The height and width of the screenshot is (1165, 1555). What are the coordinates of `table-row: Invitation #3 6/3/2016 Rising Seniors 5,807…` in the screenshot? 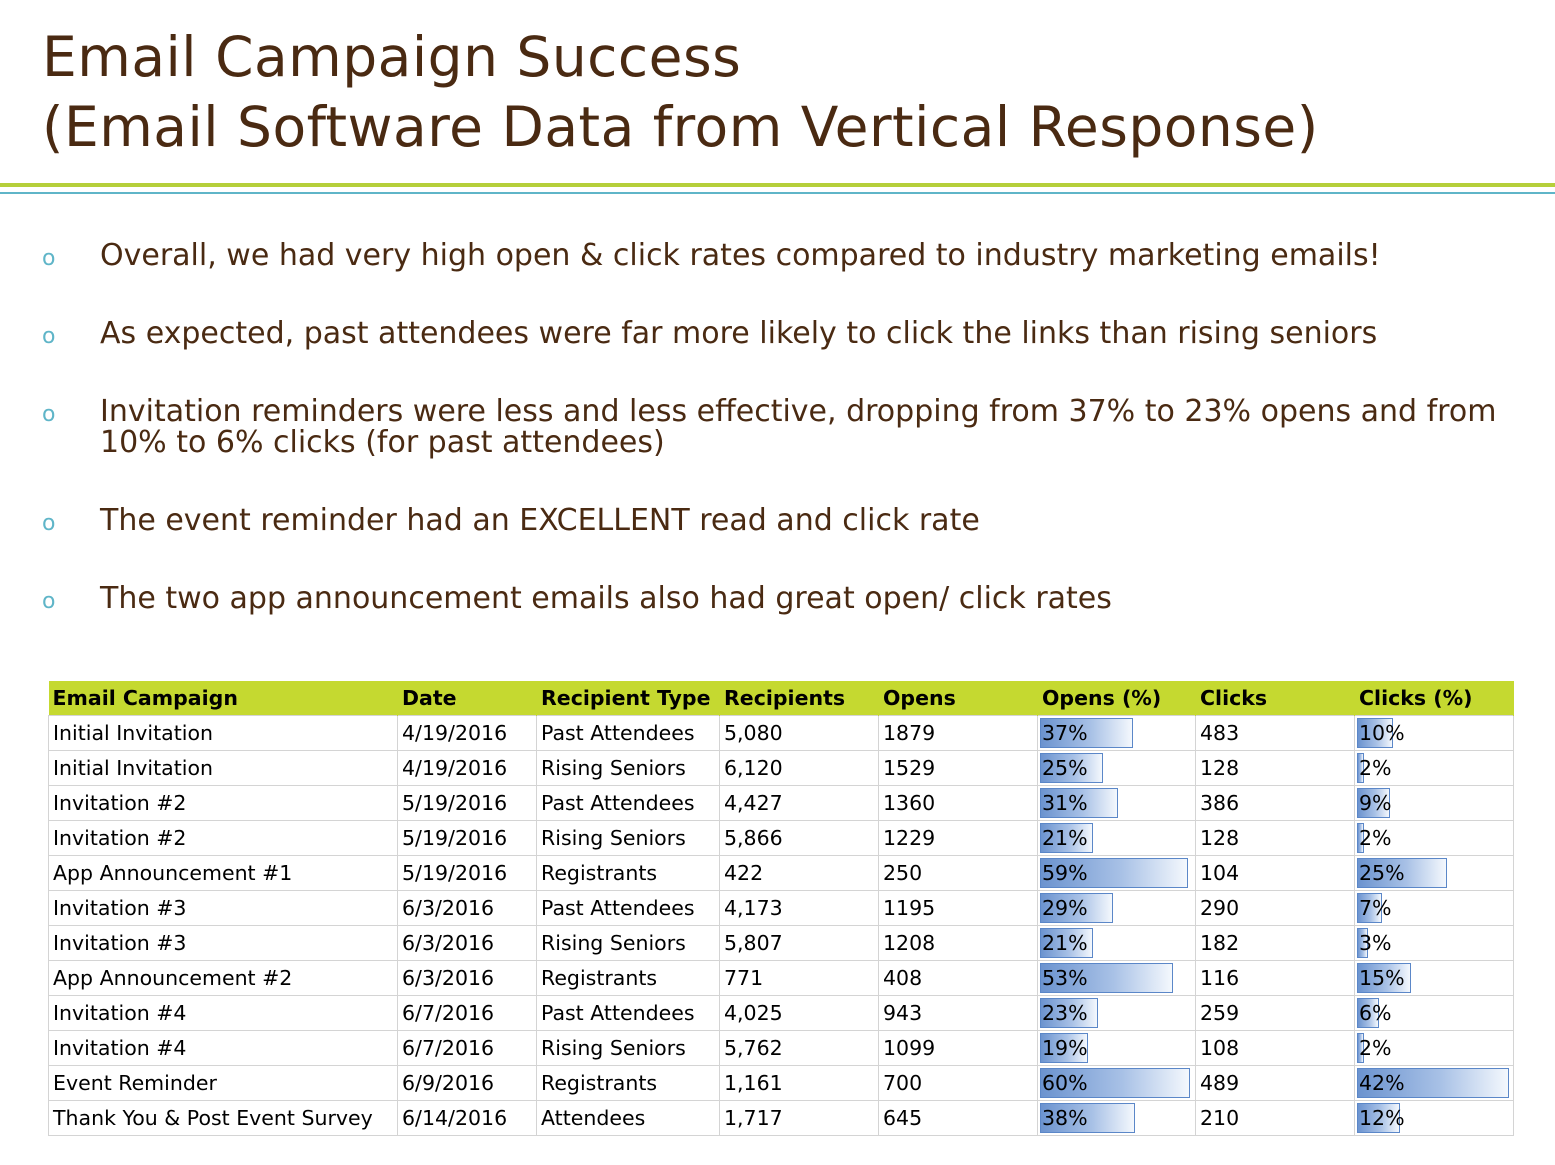 It's located at (781, 943).